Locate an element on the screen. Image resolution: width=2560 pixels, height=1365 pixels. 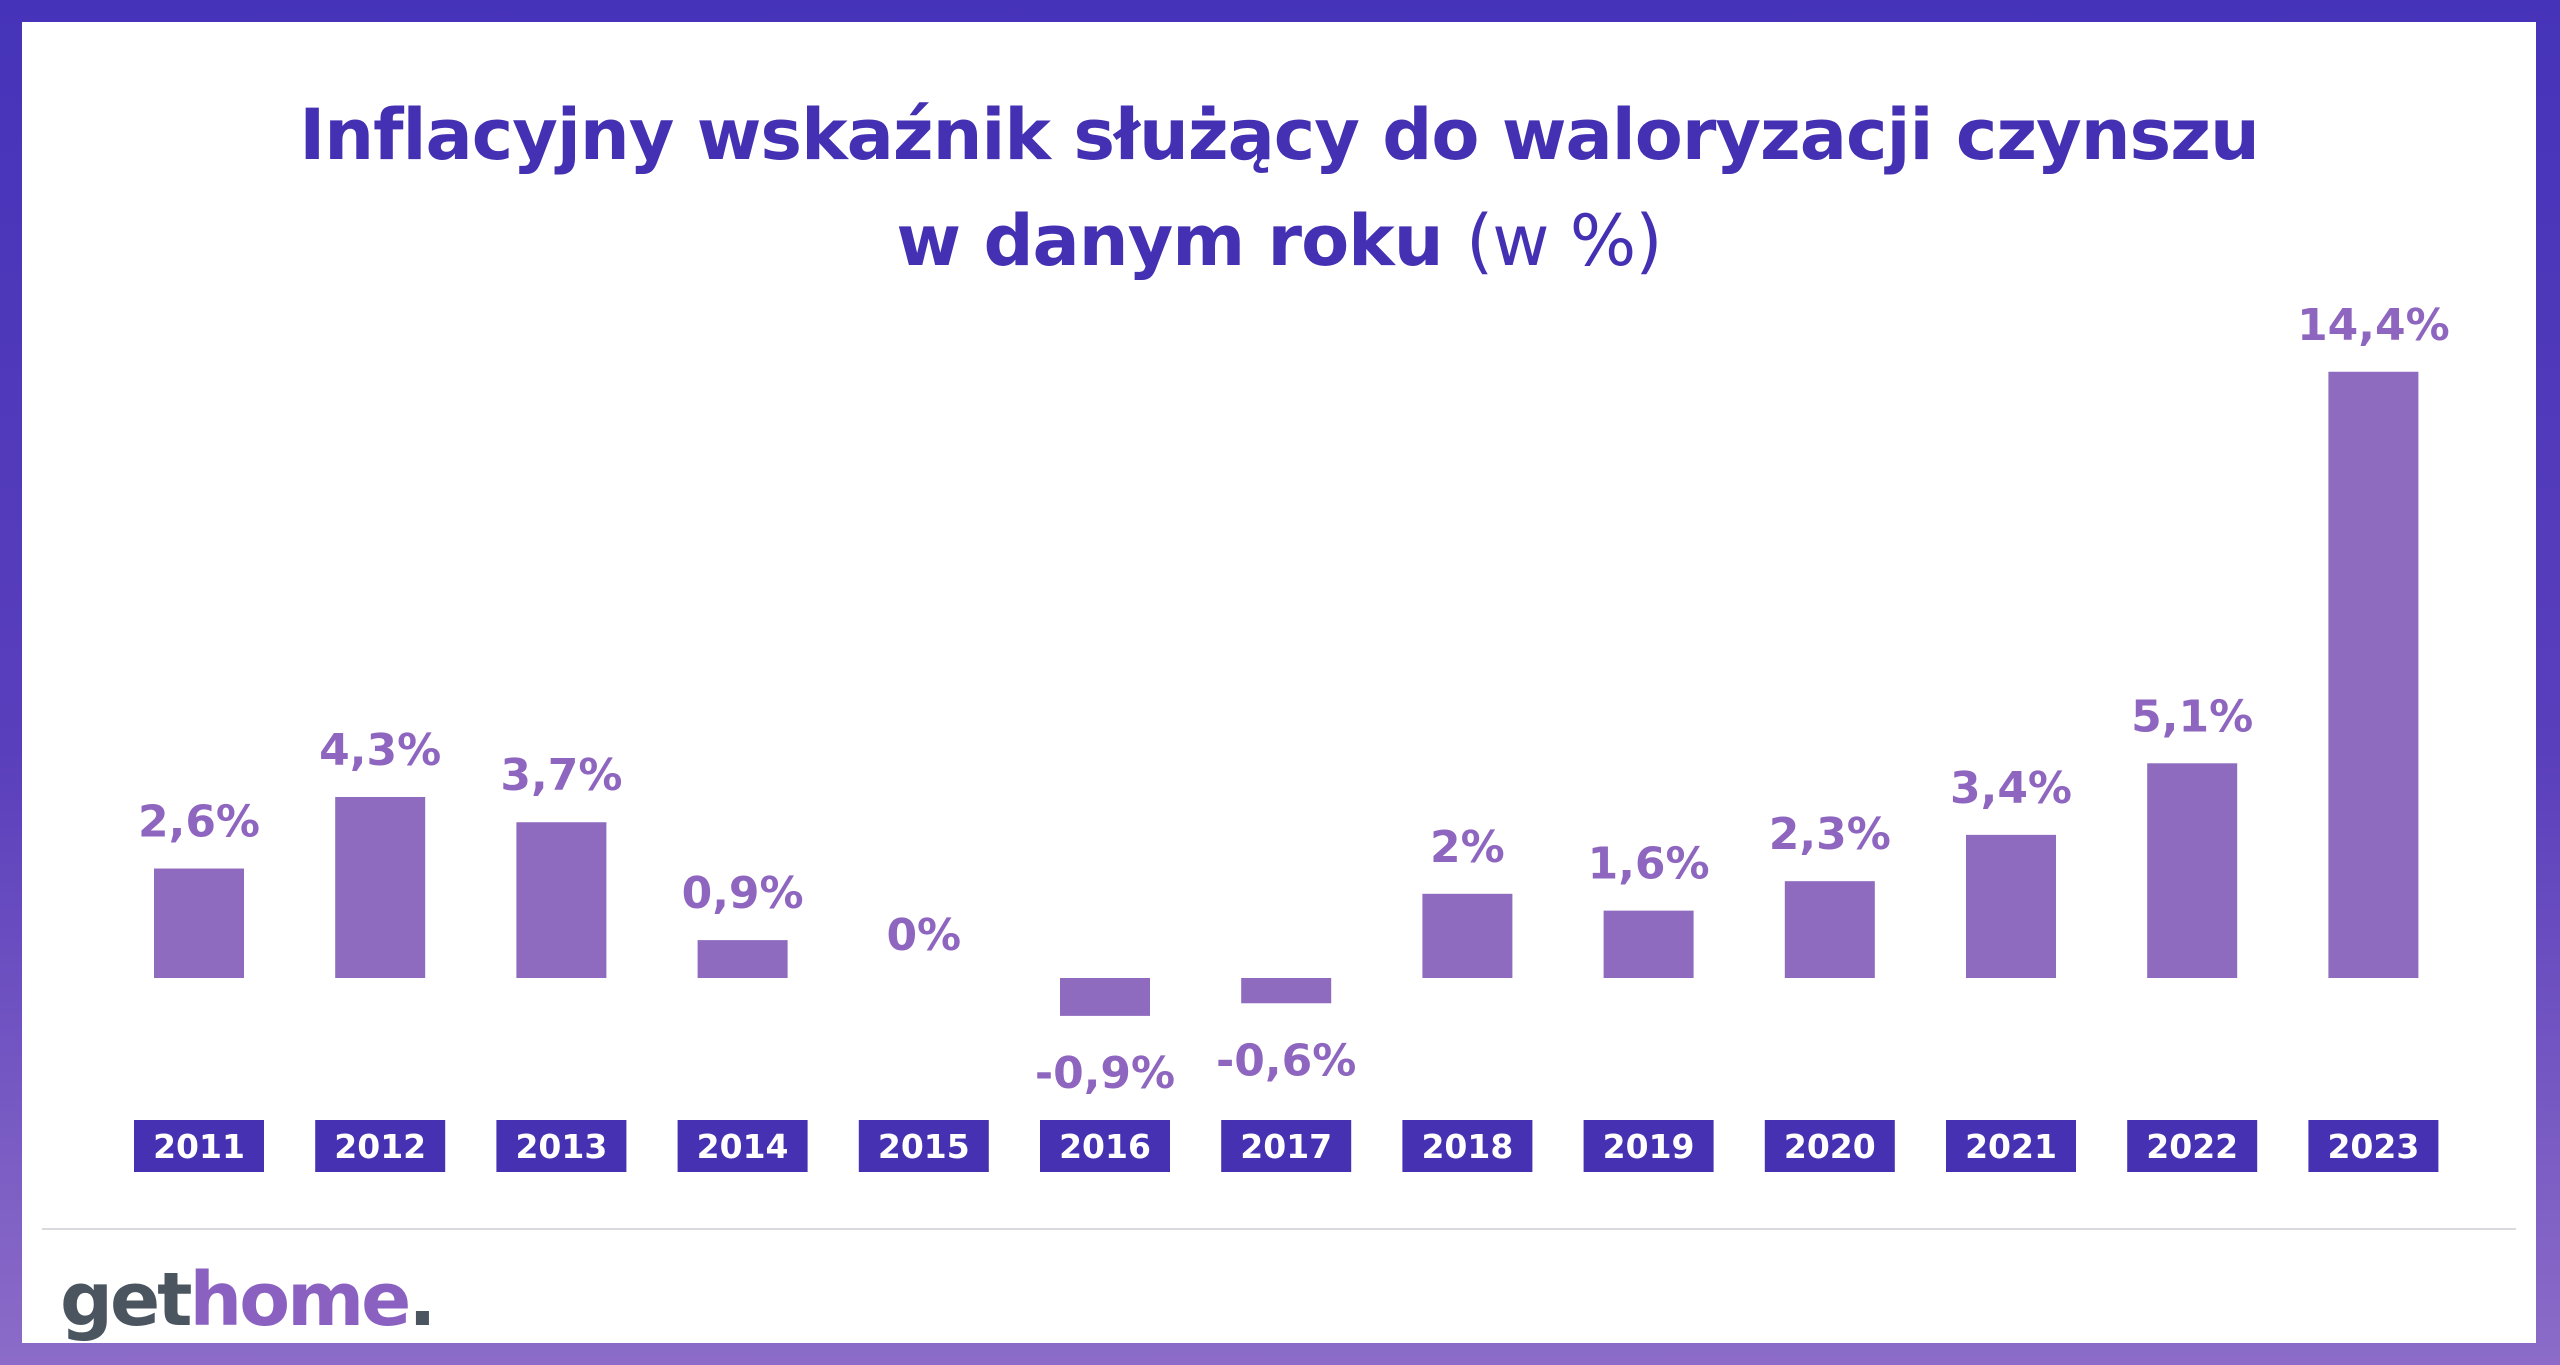
gethome-logo: gethome. is located at coordinates (248, 1300).